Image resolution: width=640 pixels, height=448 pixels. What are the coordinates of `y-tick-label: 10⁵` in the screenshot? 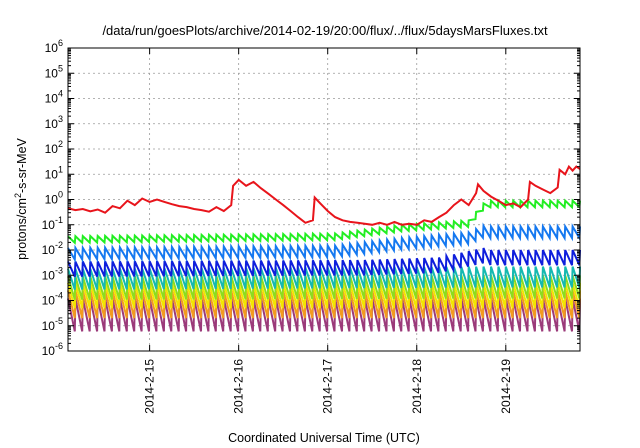 It's located at (54, 71).